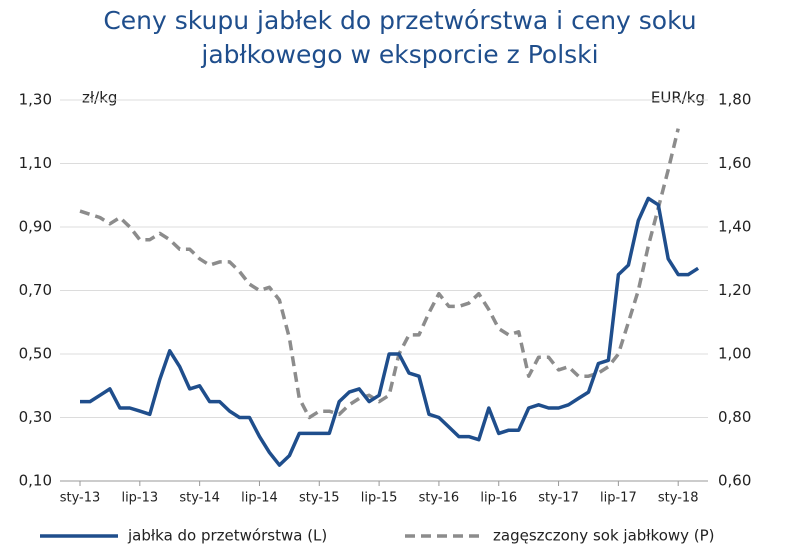 The width and height of the screenshot is (787, 552). What do you see at coordinates (734, 100) in the screenshot?
I see `y2-tick-label: 1,80` at bounding box center [734, 100].